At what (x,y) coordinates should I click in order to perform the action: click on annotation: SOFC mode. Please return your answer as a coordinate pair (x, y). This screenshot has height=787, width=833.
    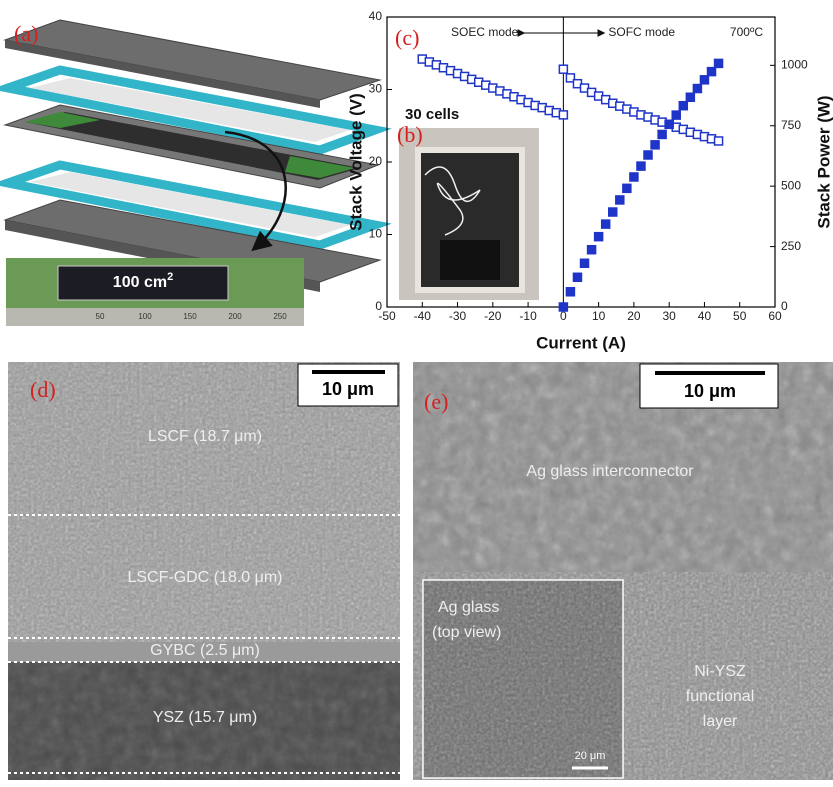
    Looking at the image, I should click on (641, 32).